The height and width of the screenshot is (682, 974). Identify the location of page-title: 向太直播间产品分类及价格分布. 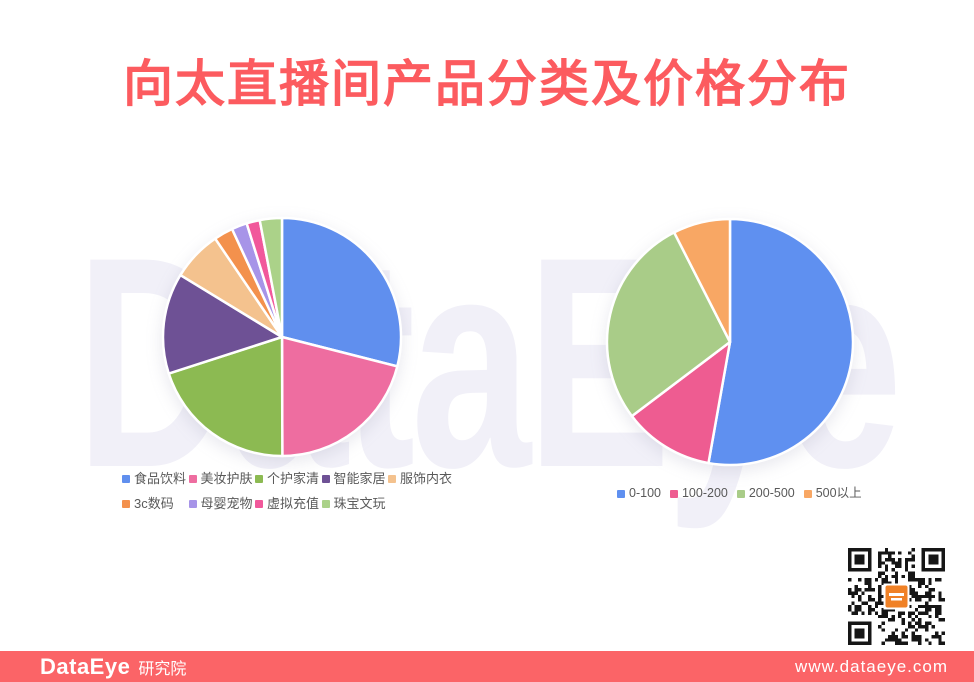
(487, 84).